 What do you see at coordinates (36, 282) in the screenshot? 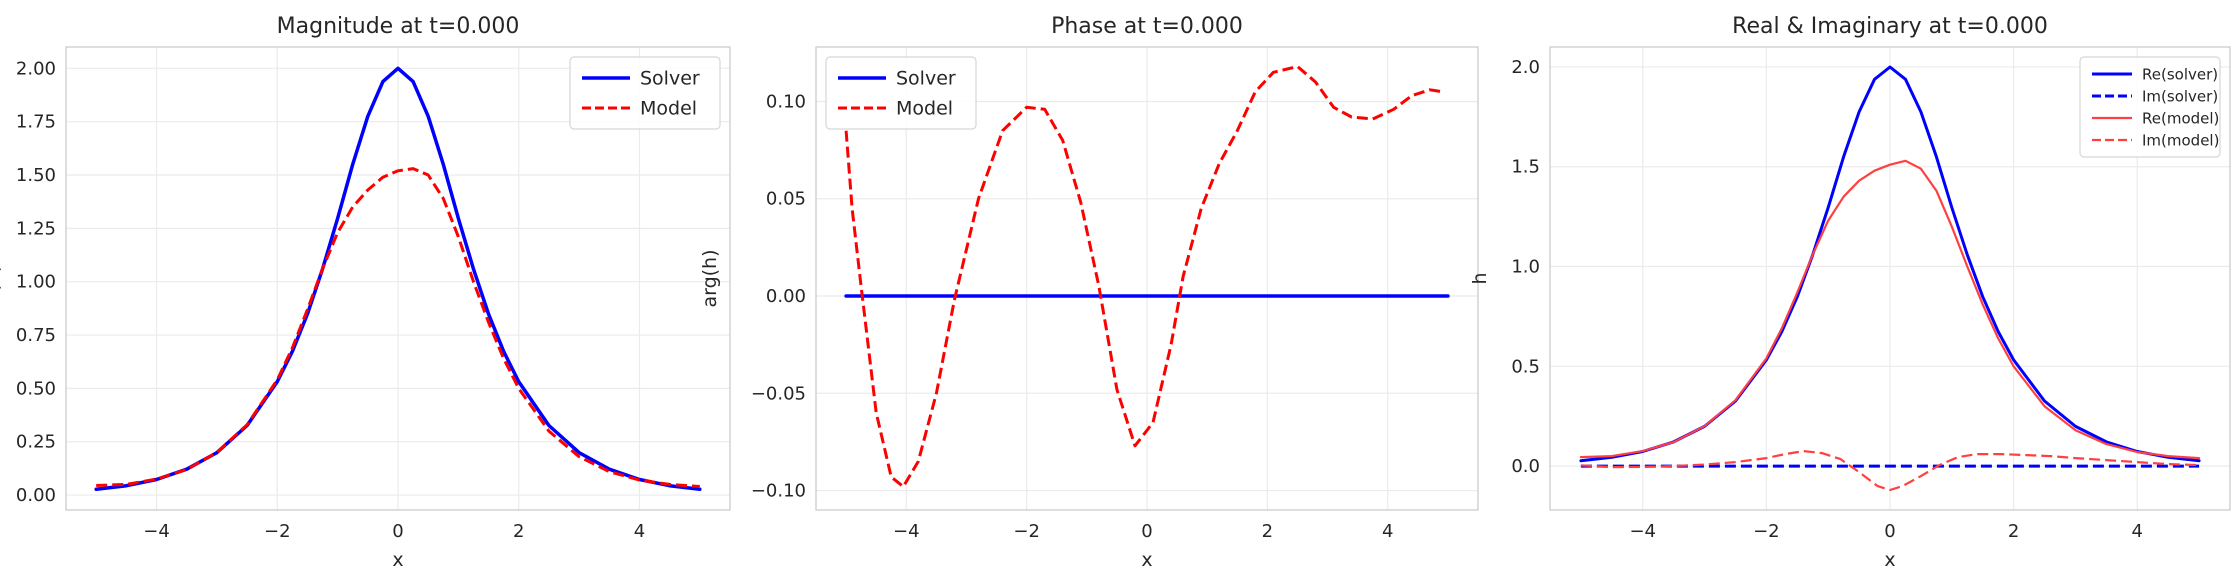
I see `y-tick-label: 1.00` at bounding box center [36, 282].